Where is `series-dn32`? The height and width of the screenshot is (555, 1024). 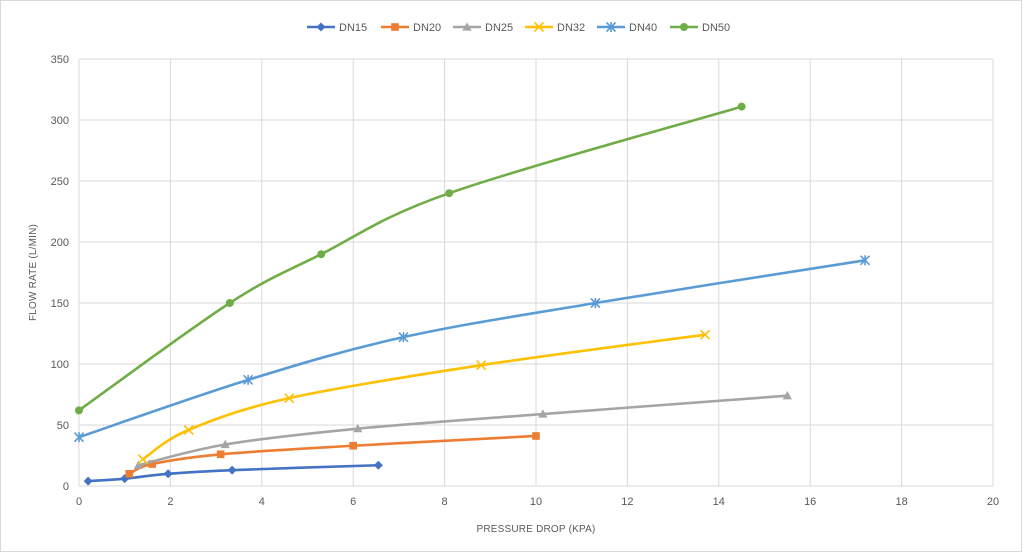 series-dn32 is located at coordinates (424, 397).